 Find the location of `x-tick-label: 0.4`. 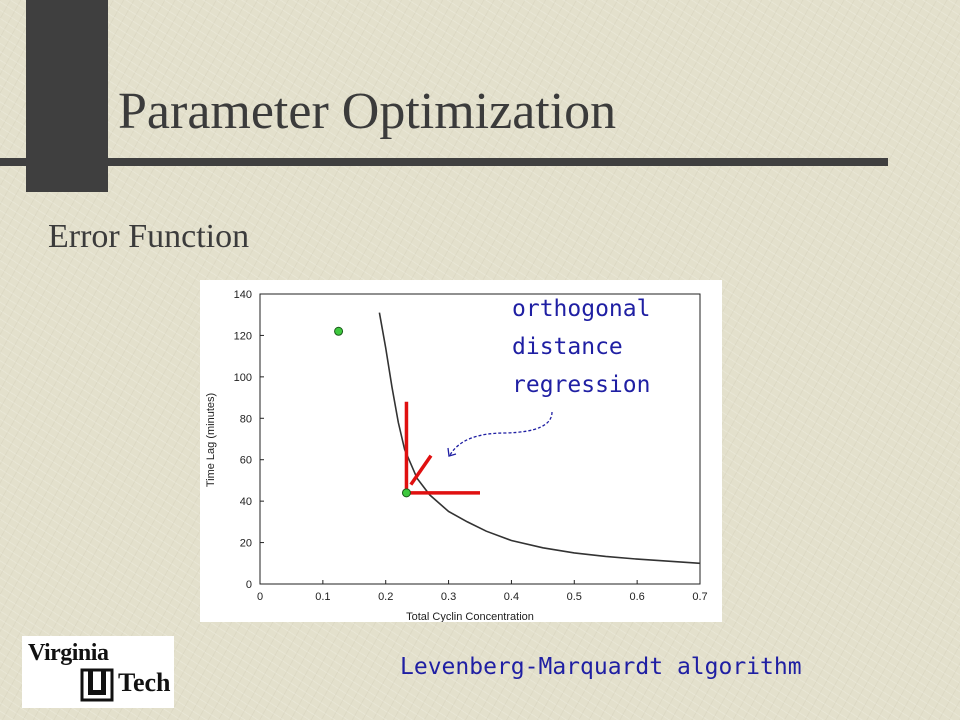

x-tick-label: 0.4 is located at coordinates (511, 597).